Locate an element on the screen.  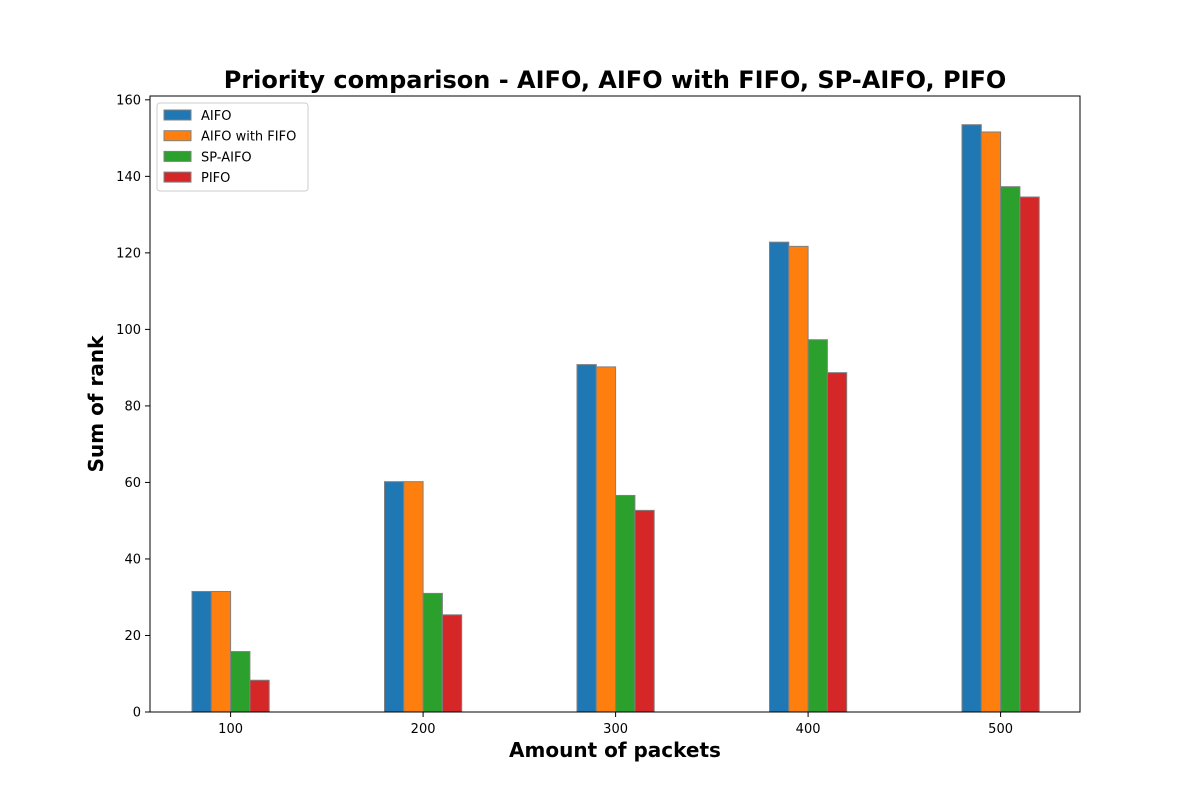
legend-box is located at coordinates (232, 147).